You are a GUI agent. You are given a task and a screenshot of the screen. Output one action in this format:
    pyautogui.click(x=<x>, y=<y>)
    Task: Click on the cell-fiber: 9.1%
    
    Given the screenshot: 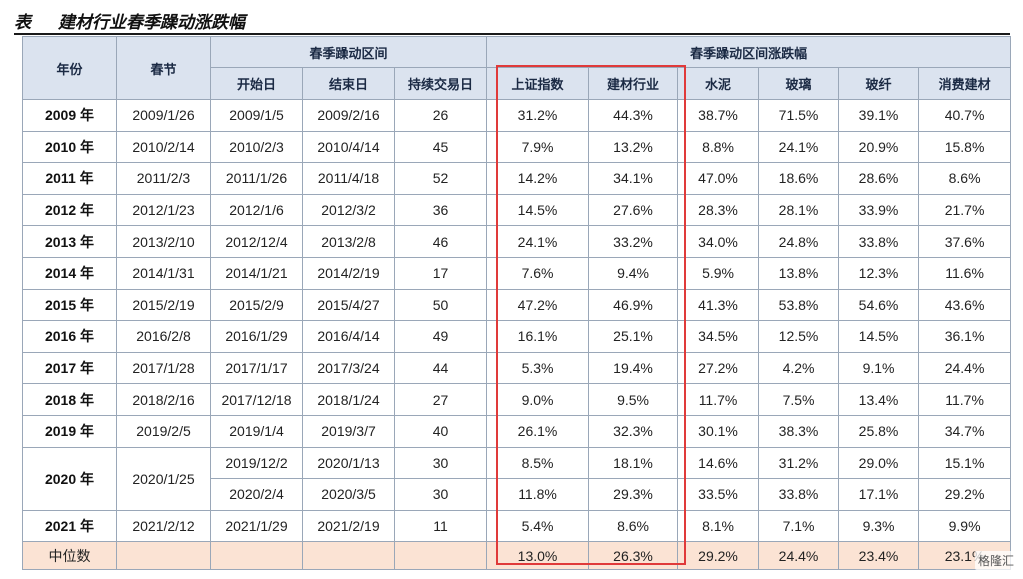 What is the action you would take?
    pyautogui.click(x=879, y=368)
    